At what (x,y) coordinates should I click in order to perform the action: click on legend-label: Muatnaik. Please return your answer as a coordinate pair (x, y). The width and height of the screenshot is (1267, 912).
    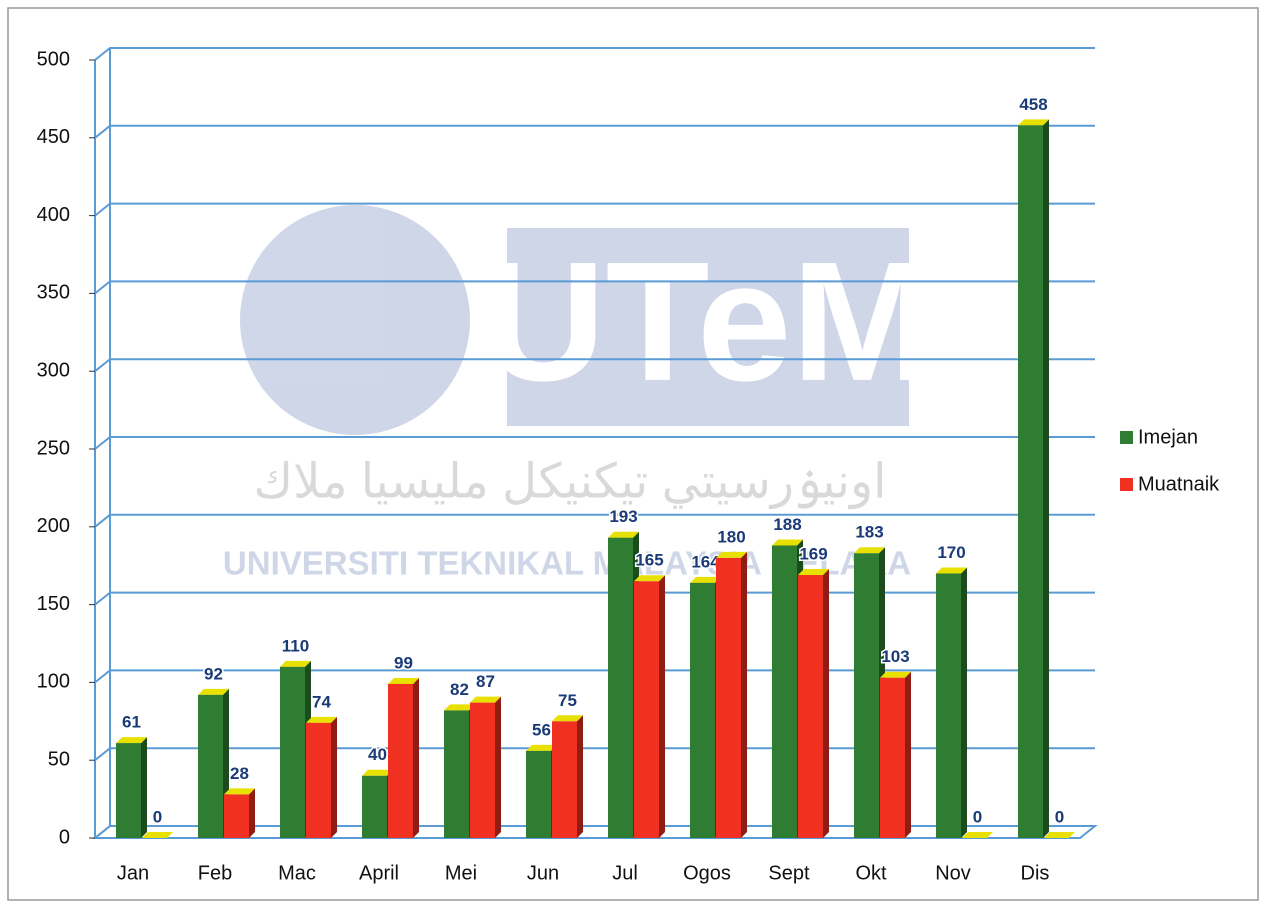
    Looking at the image, I should click on (1179, 484).